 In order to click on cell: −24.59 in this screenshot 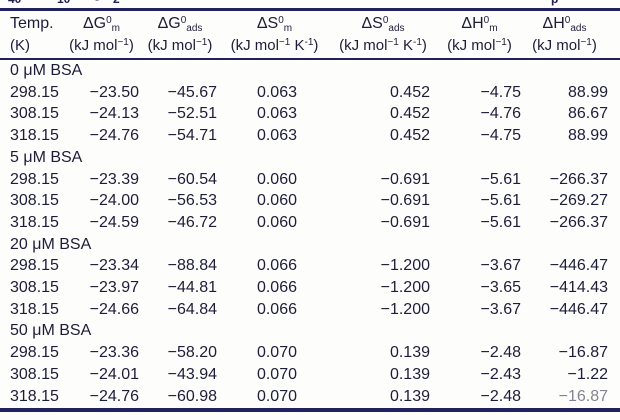, I will do `click(114, 222)`.